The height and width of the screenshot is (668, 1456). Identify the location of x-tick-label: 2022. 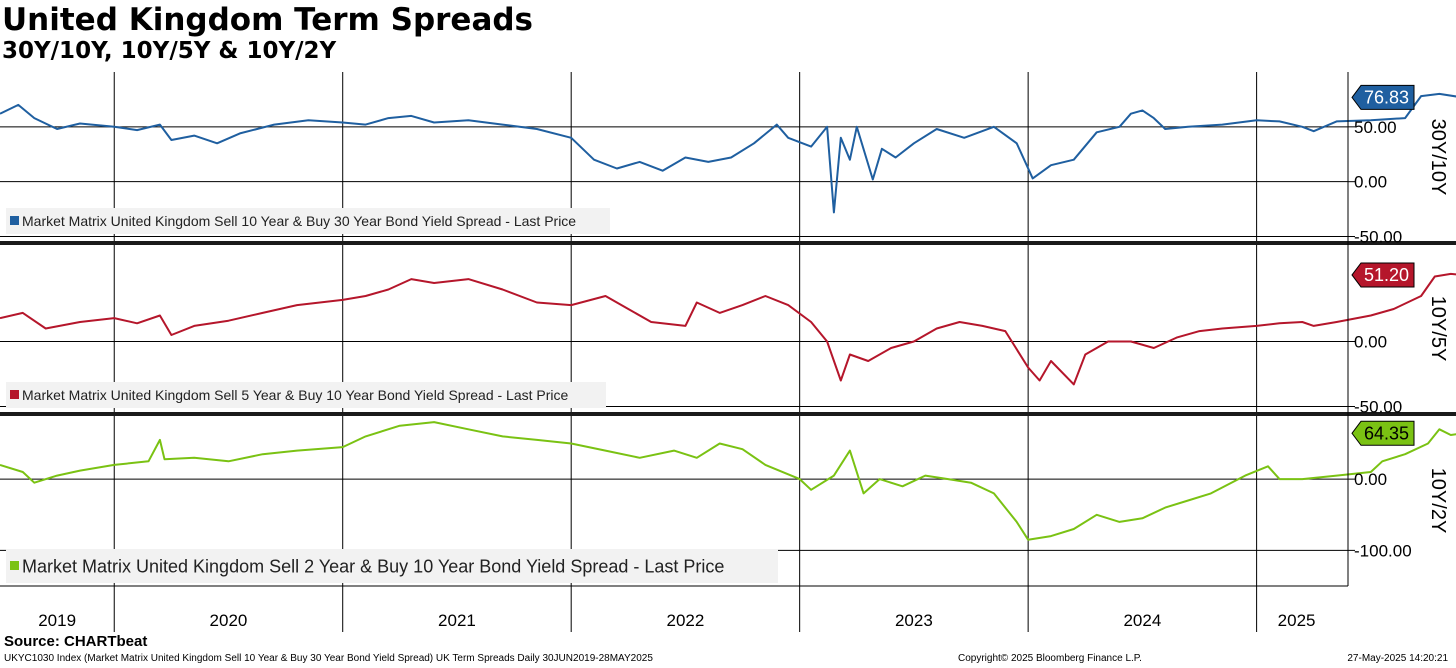
(686, 620).